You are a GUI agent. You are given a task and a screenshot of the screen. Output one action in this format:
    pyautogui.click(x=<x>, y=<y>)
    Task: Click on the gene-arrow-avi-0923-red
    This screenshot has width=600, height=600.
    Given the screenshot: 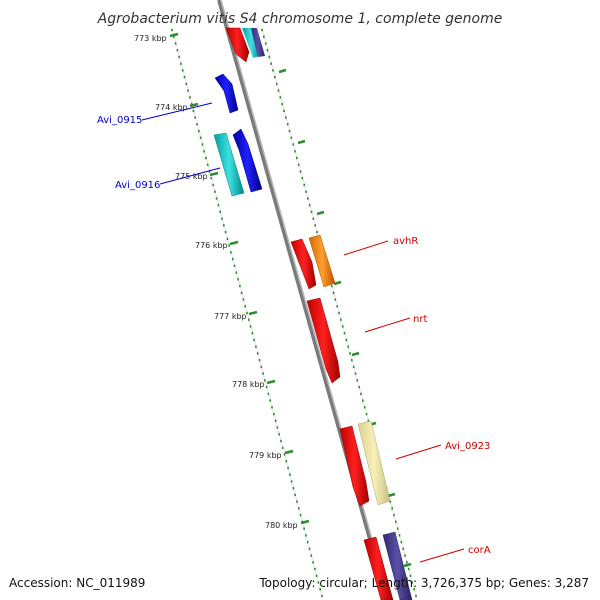 What is the action you would take?
    pyautogui.click(x=354, y=466)
    